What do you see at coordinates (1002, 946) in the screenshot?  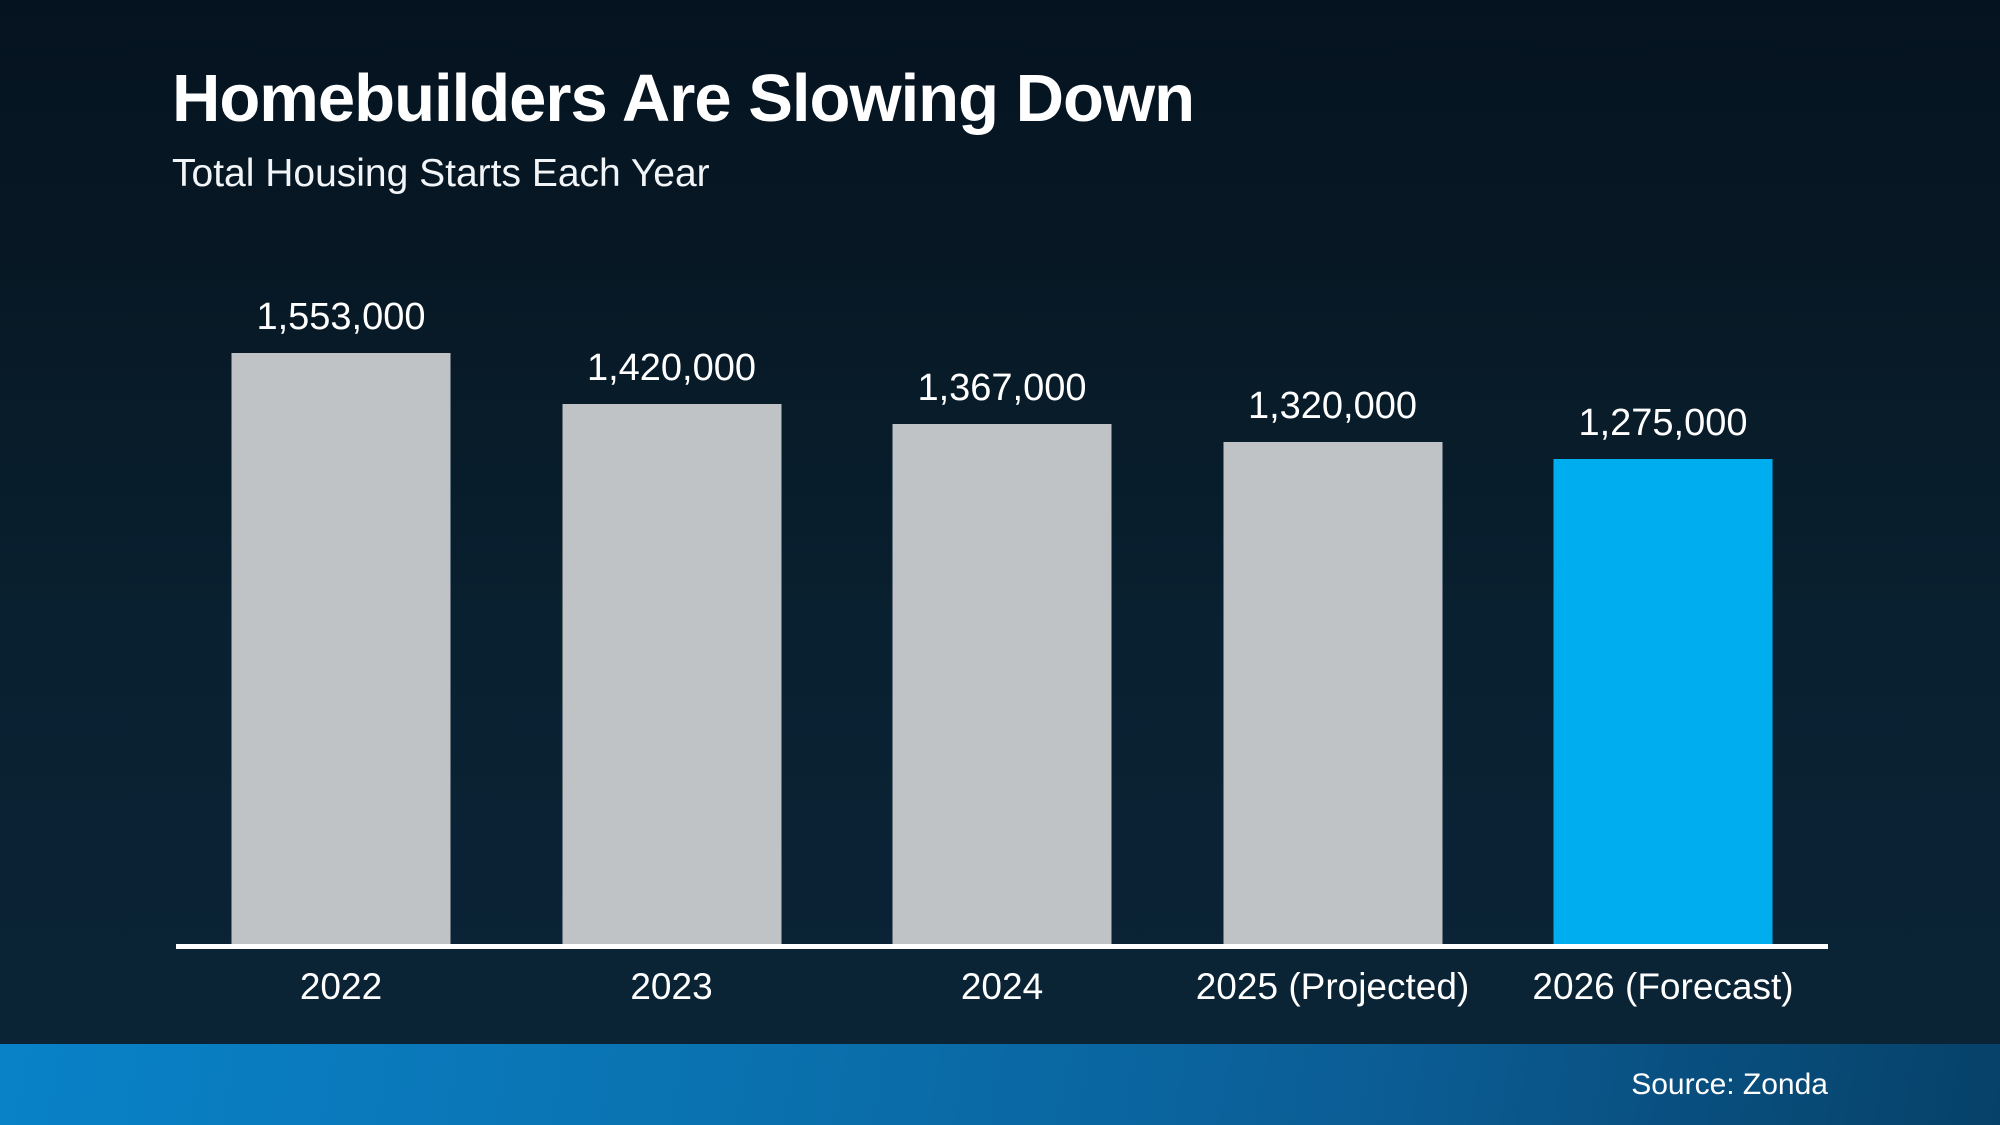 I see `x-axis-line` at bounding box center [1002, 946].